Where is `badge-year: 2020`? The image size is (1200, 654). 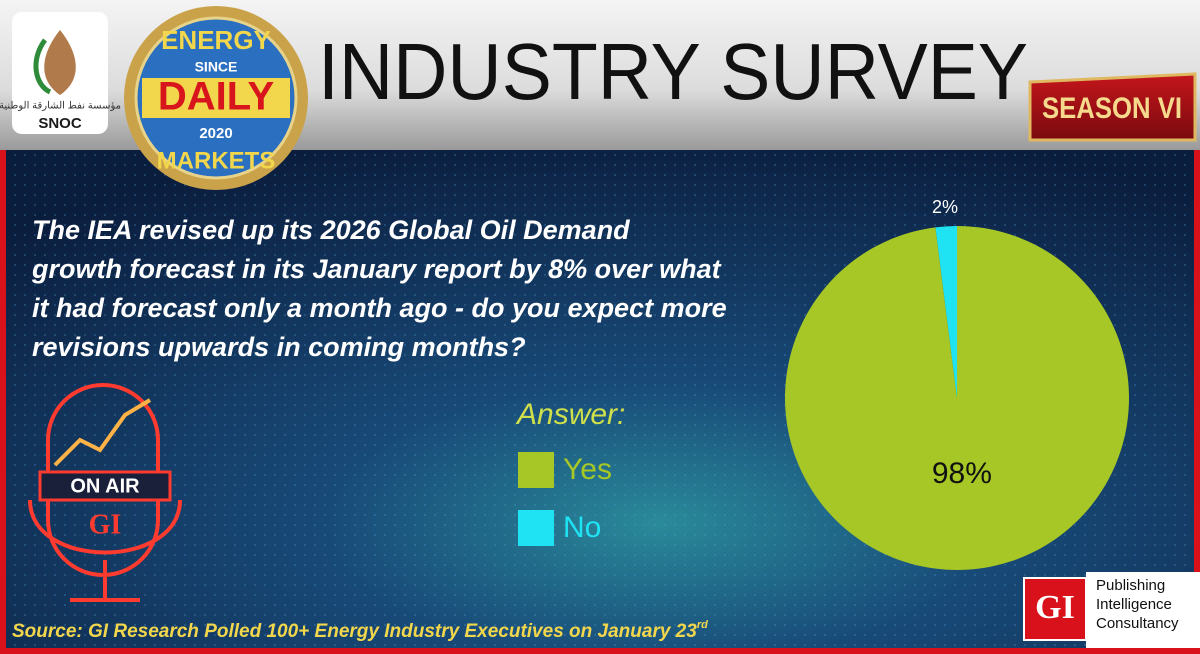
badge-year: 2020 is located at coordinates (215, 133).